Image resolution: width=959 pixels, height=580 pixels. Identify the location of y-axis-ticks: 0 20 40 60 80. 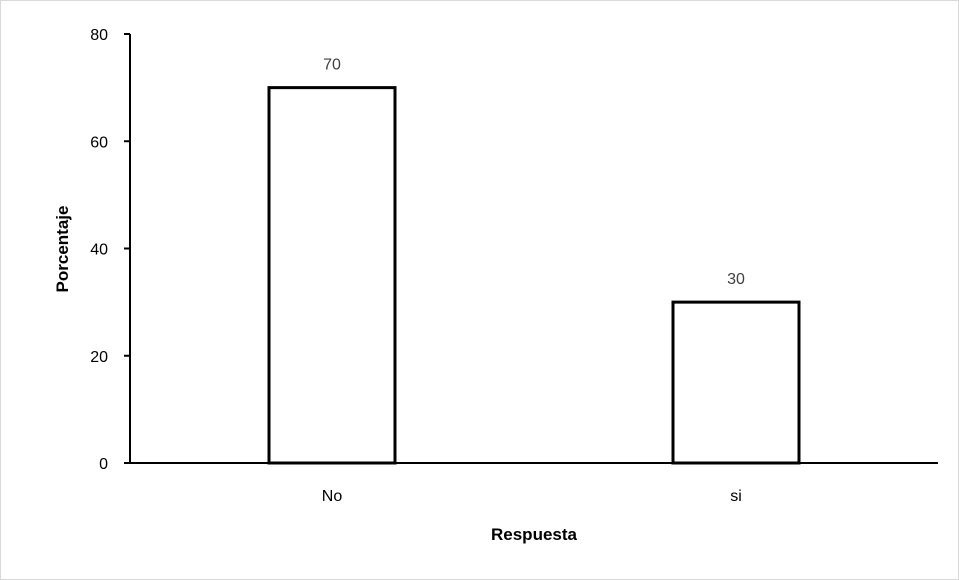
(110, 250).